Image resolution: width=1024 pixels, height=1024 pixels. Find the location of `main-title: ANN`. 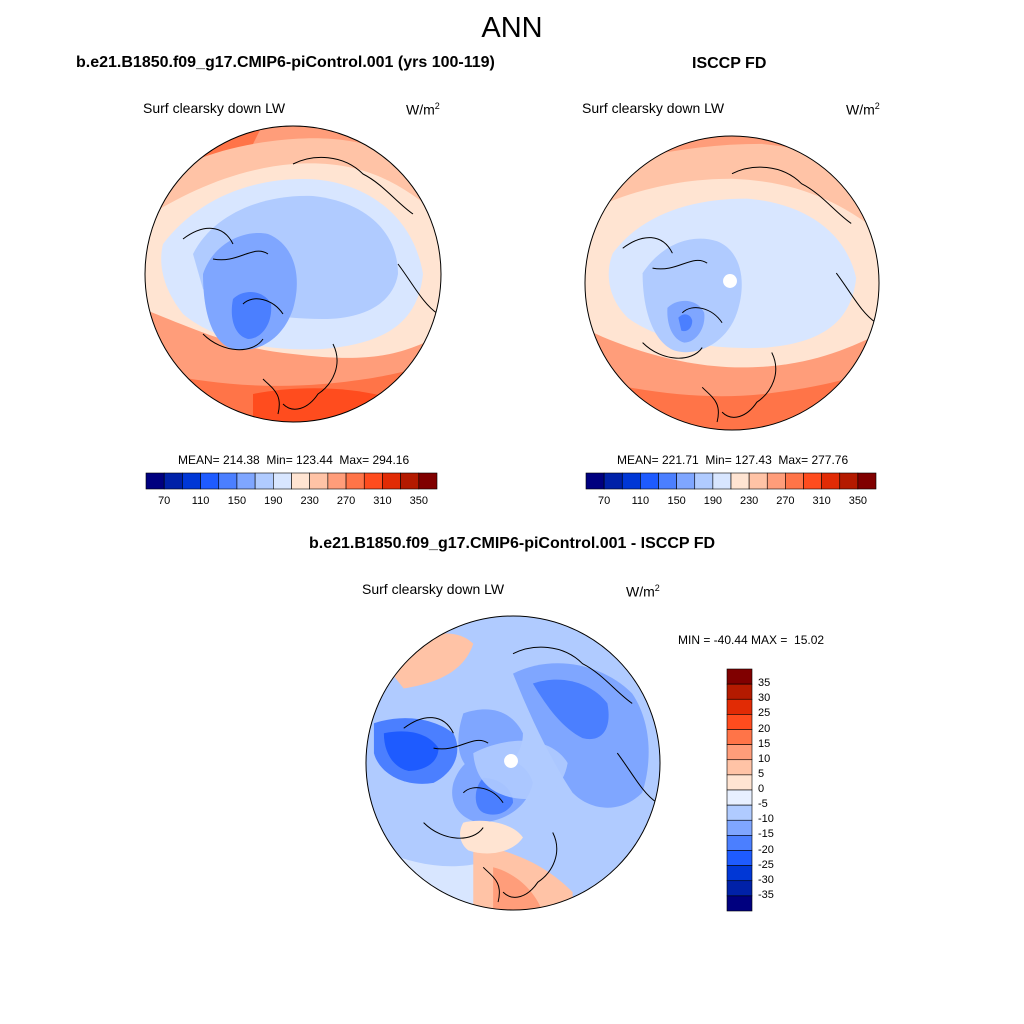

main-title: ANN is located at coordinates (512, 28).